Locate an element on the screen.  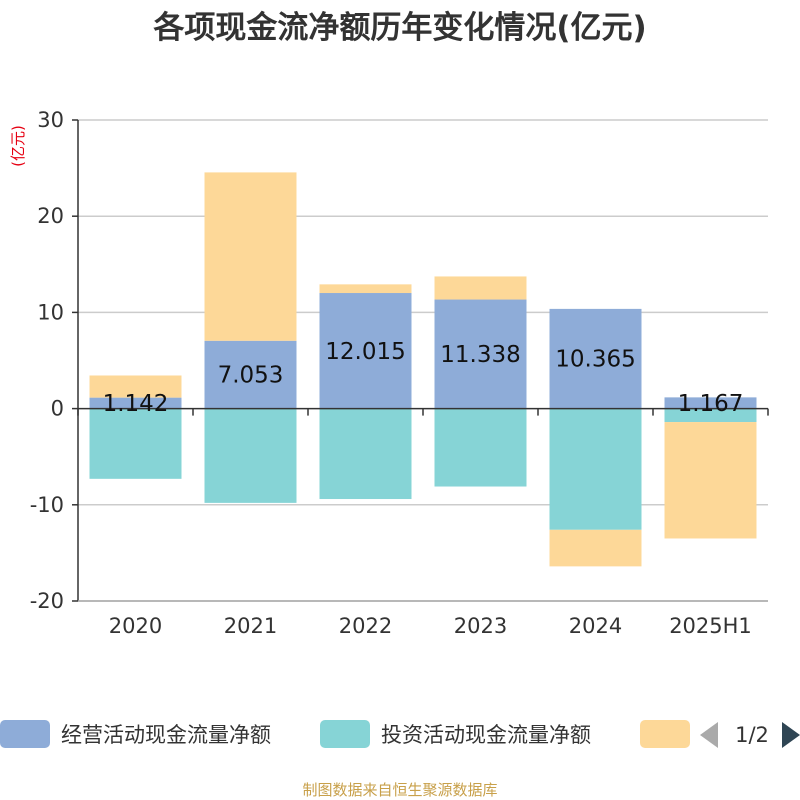
bar-segment-series-0-2023 is located at coordinates (480, 354).